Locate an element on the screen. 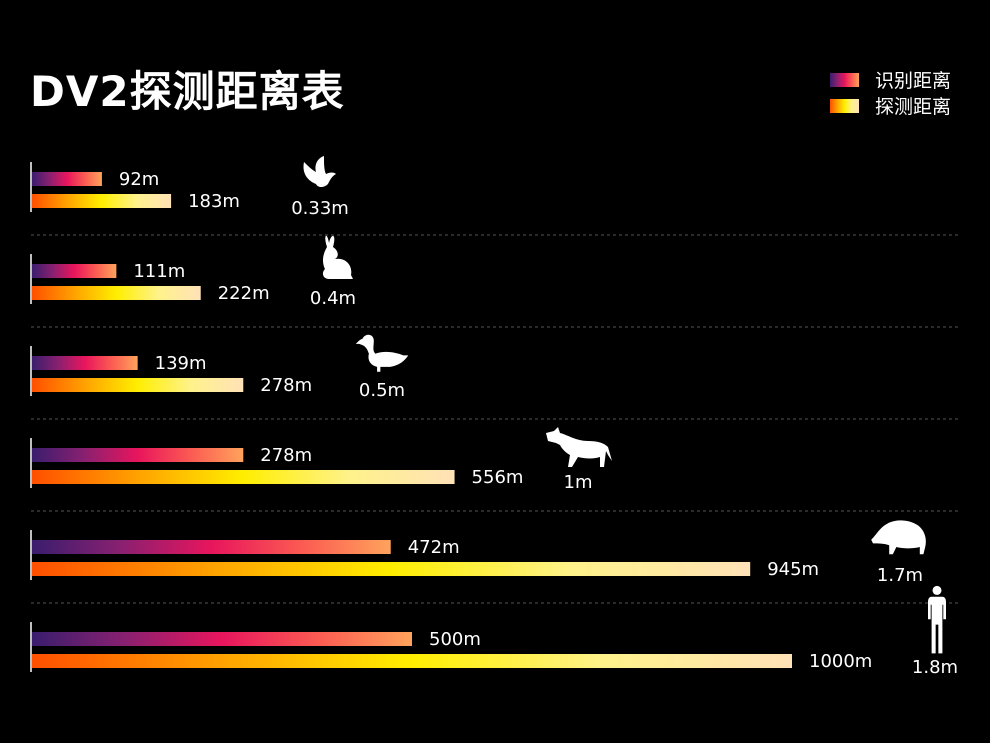 Image resolution: width=990 pixels, height=743 pixels. target-size-label: 0.33m is located at coordinates (320, 208).